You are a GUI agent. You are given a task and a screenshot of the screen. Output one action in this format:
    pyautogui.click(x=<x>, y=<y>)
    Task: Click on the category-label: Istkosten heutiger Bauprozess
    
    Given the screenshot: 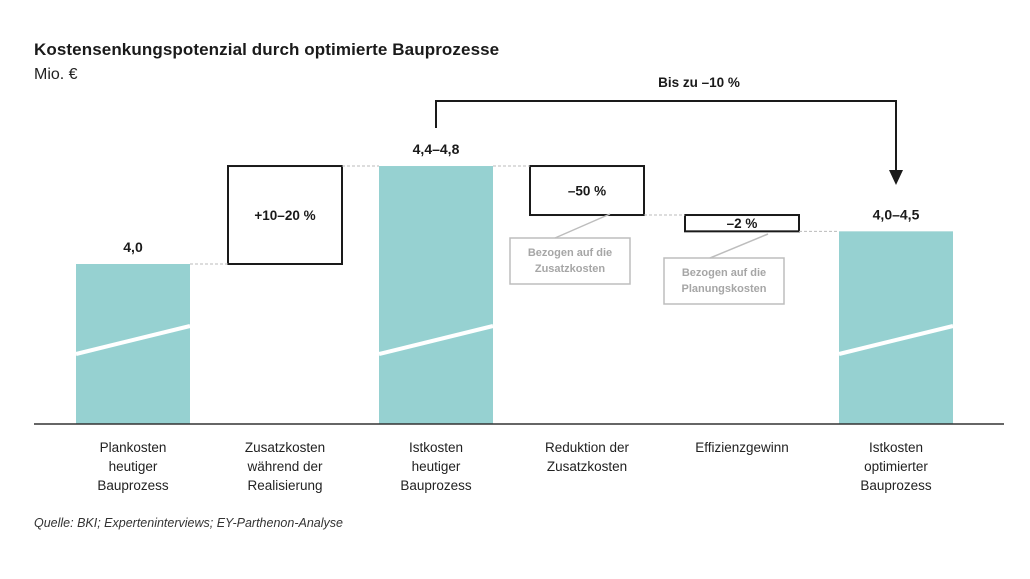 What is the action you would take?
    pyautogui.click(x=436, y=466)
    